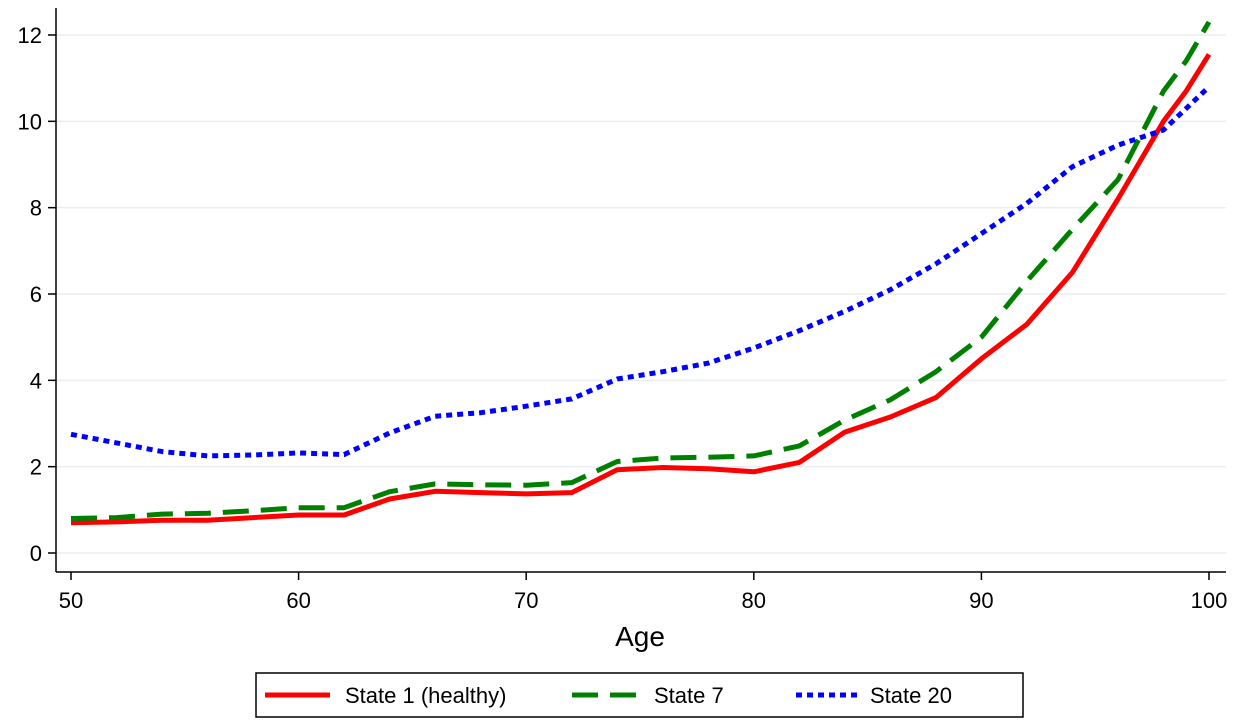  I want to click on legend: State 1 (healthy) State 7 State 20, so click(639, 695).